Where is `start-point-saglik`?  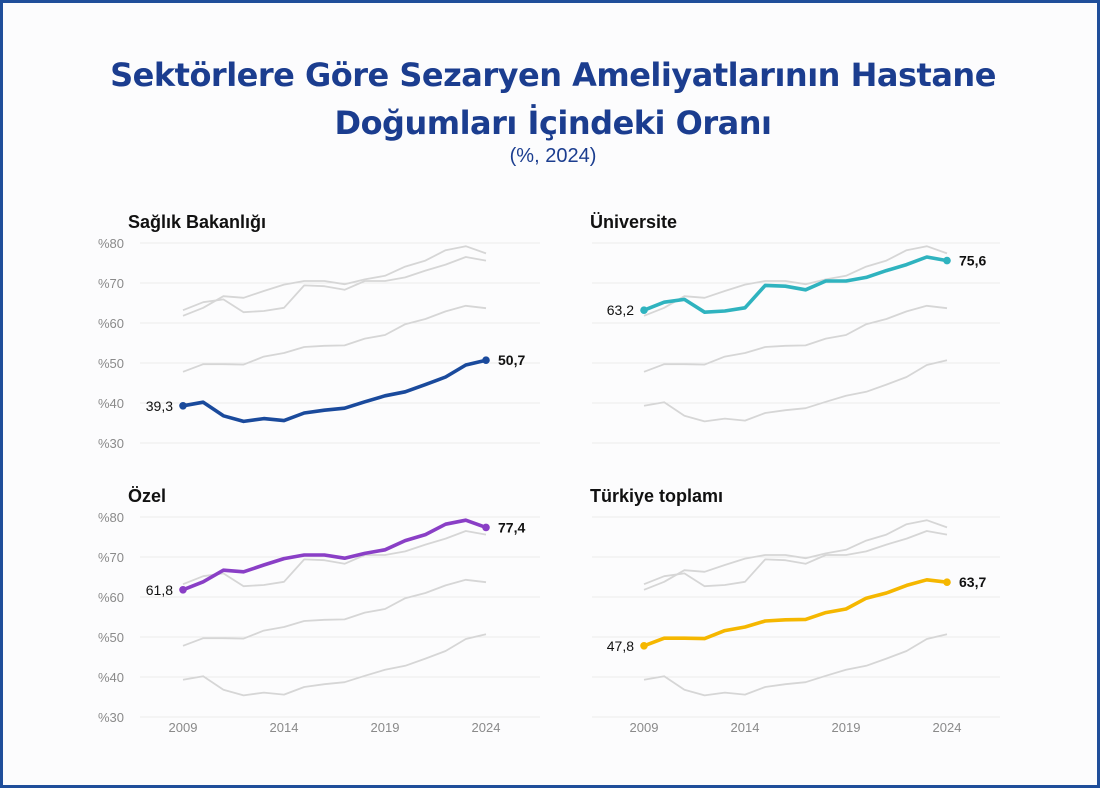 start-point-saglik is located at coordinates (183, 406).